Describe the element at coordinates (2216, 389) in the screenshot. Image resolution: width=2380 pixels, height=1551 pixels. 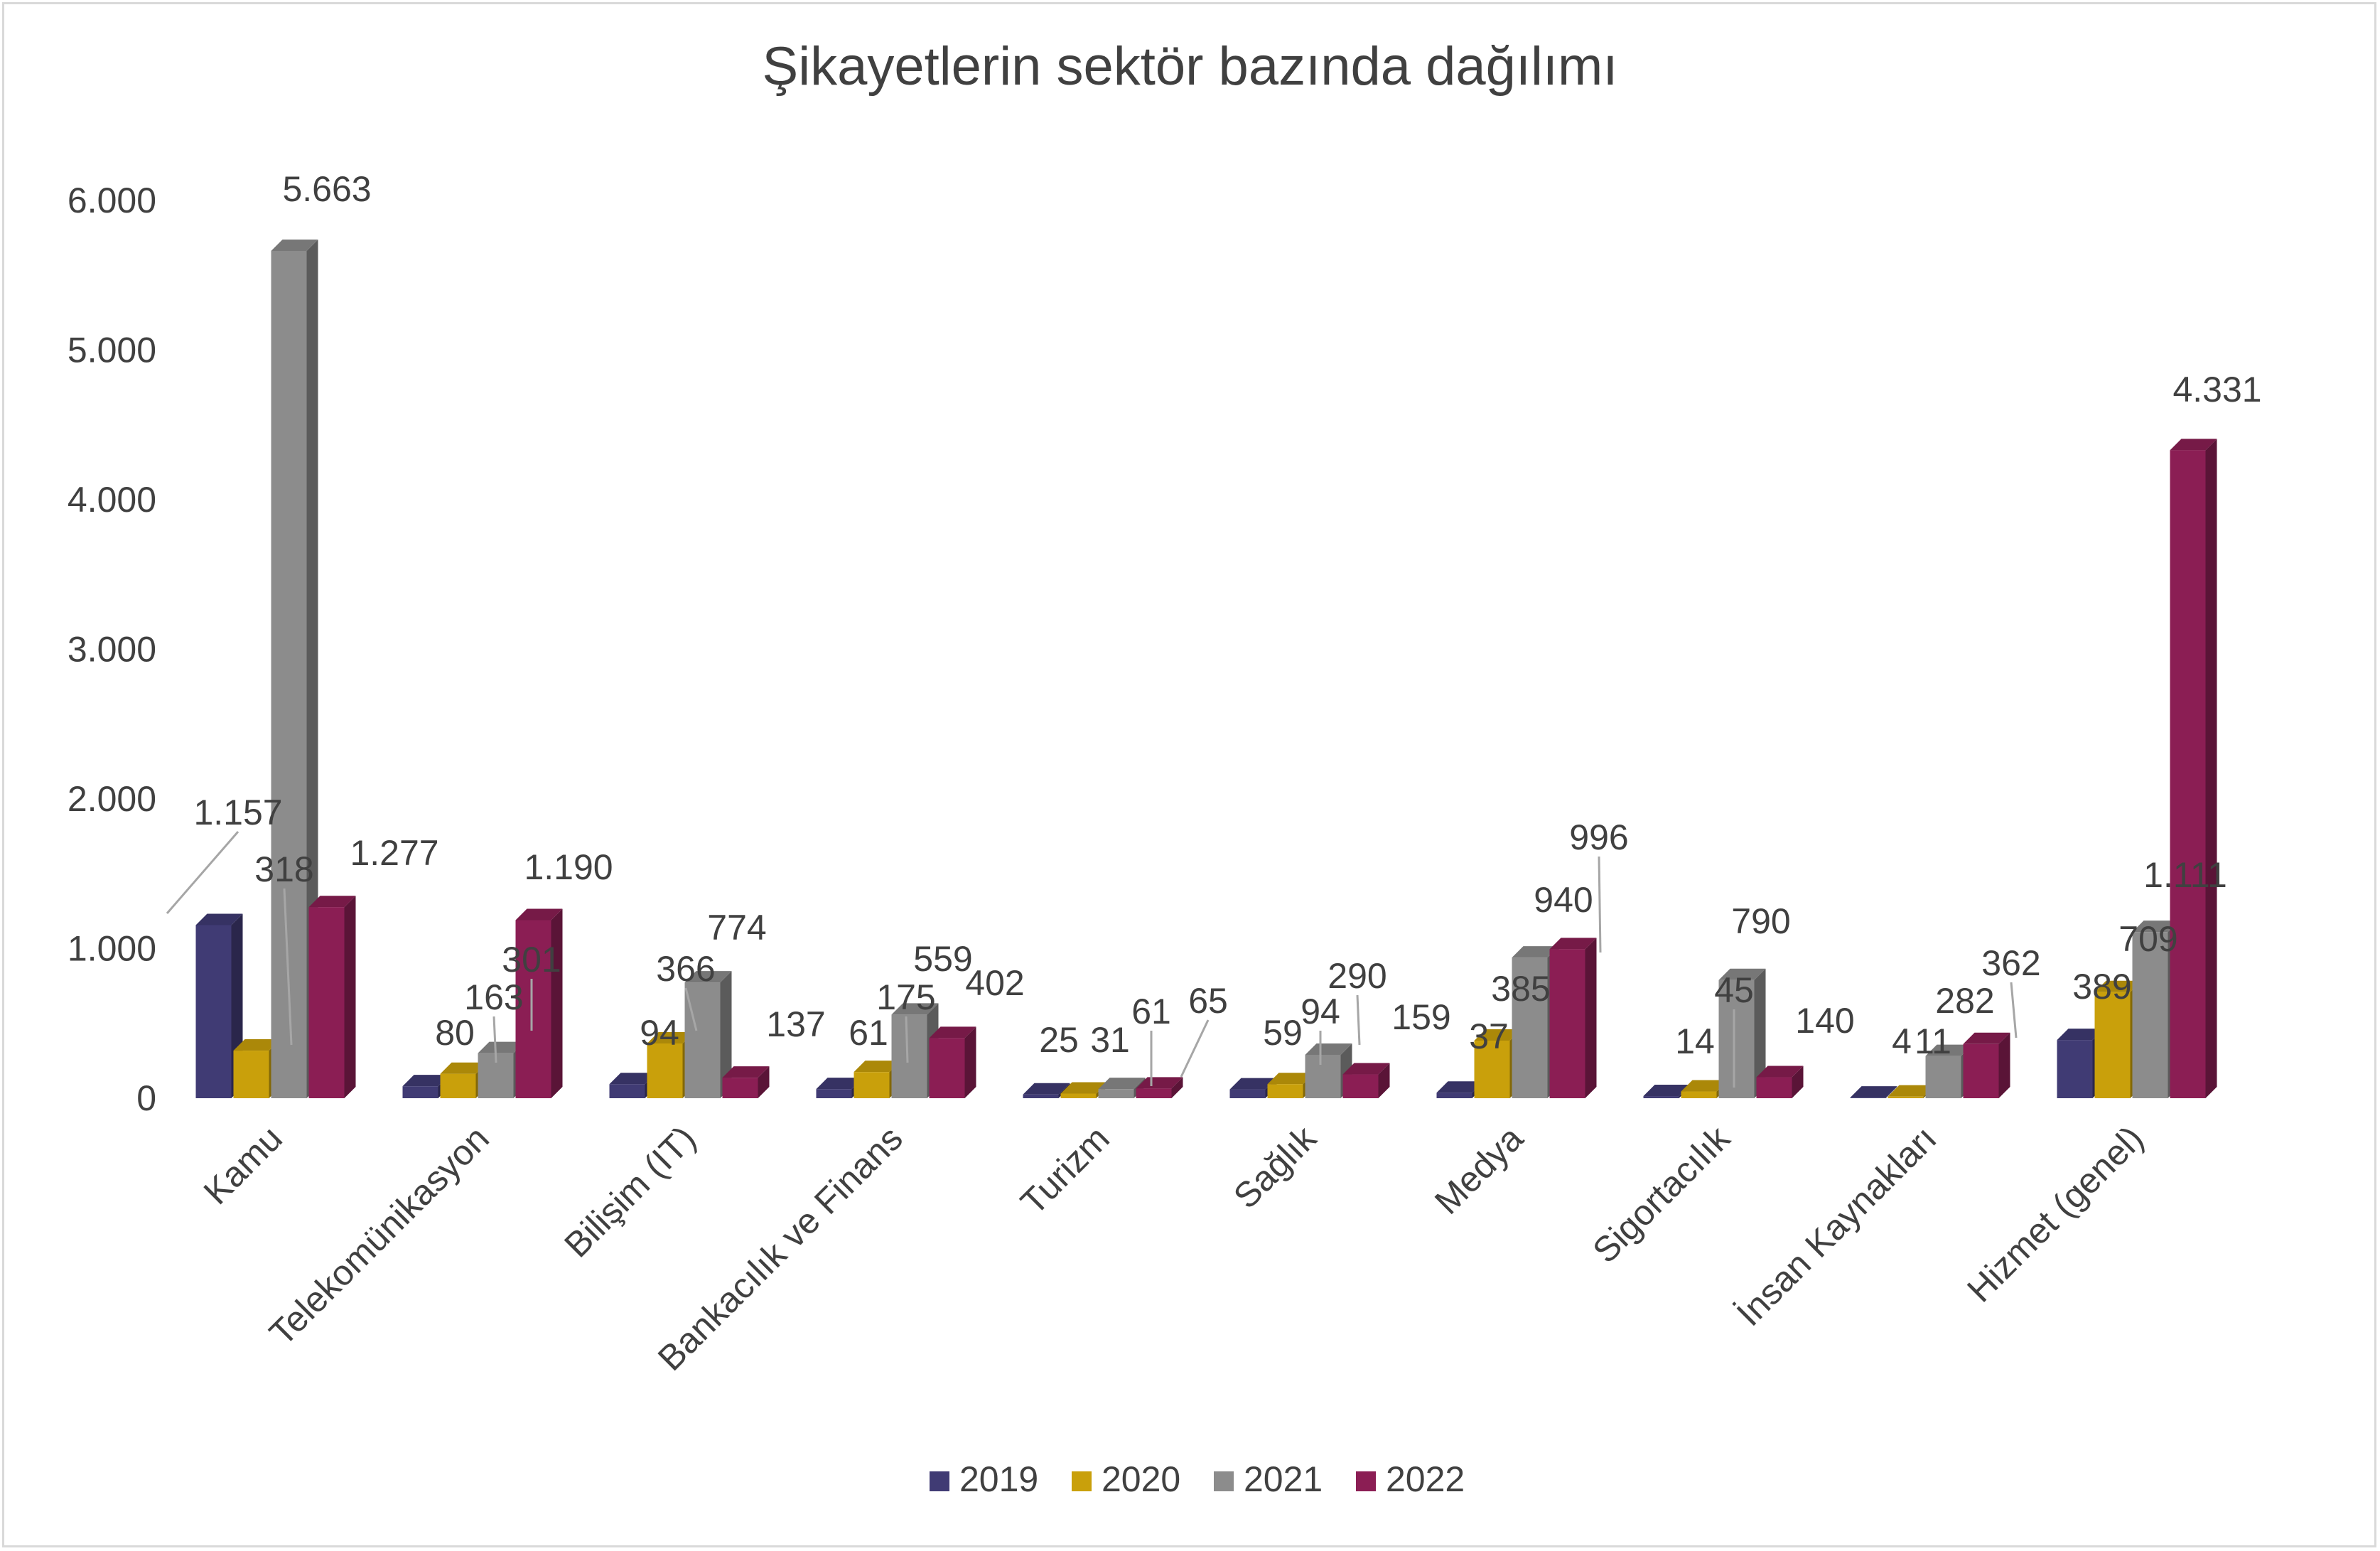
I see `data-label: 4.331` at that location.